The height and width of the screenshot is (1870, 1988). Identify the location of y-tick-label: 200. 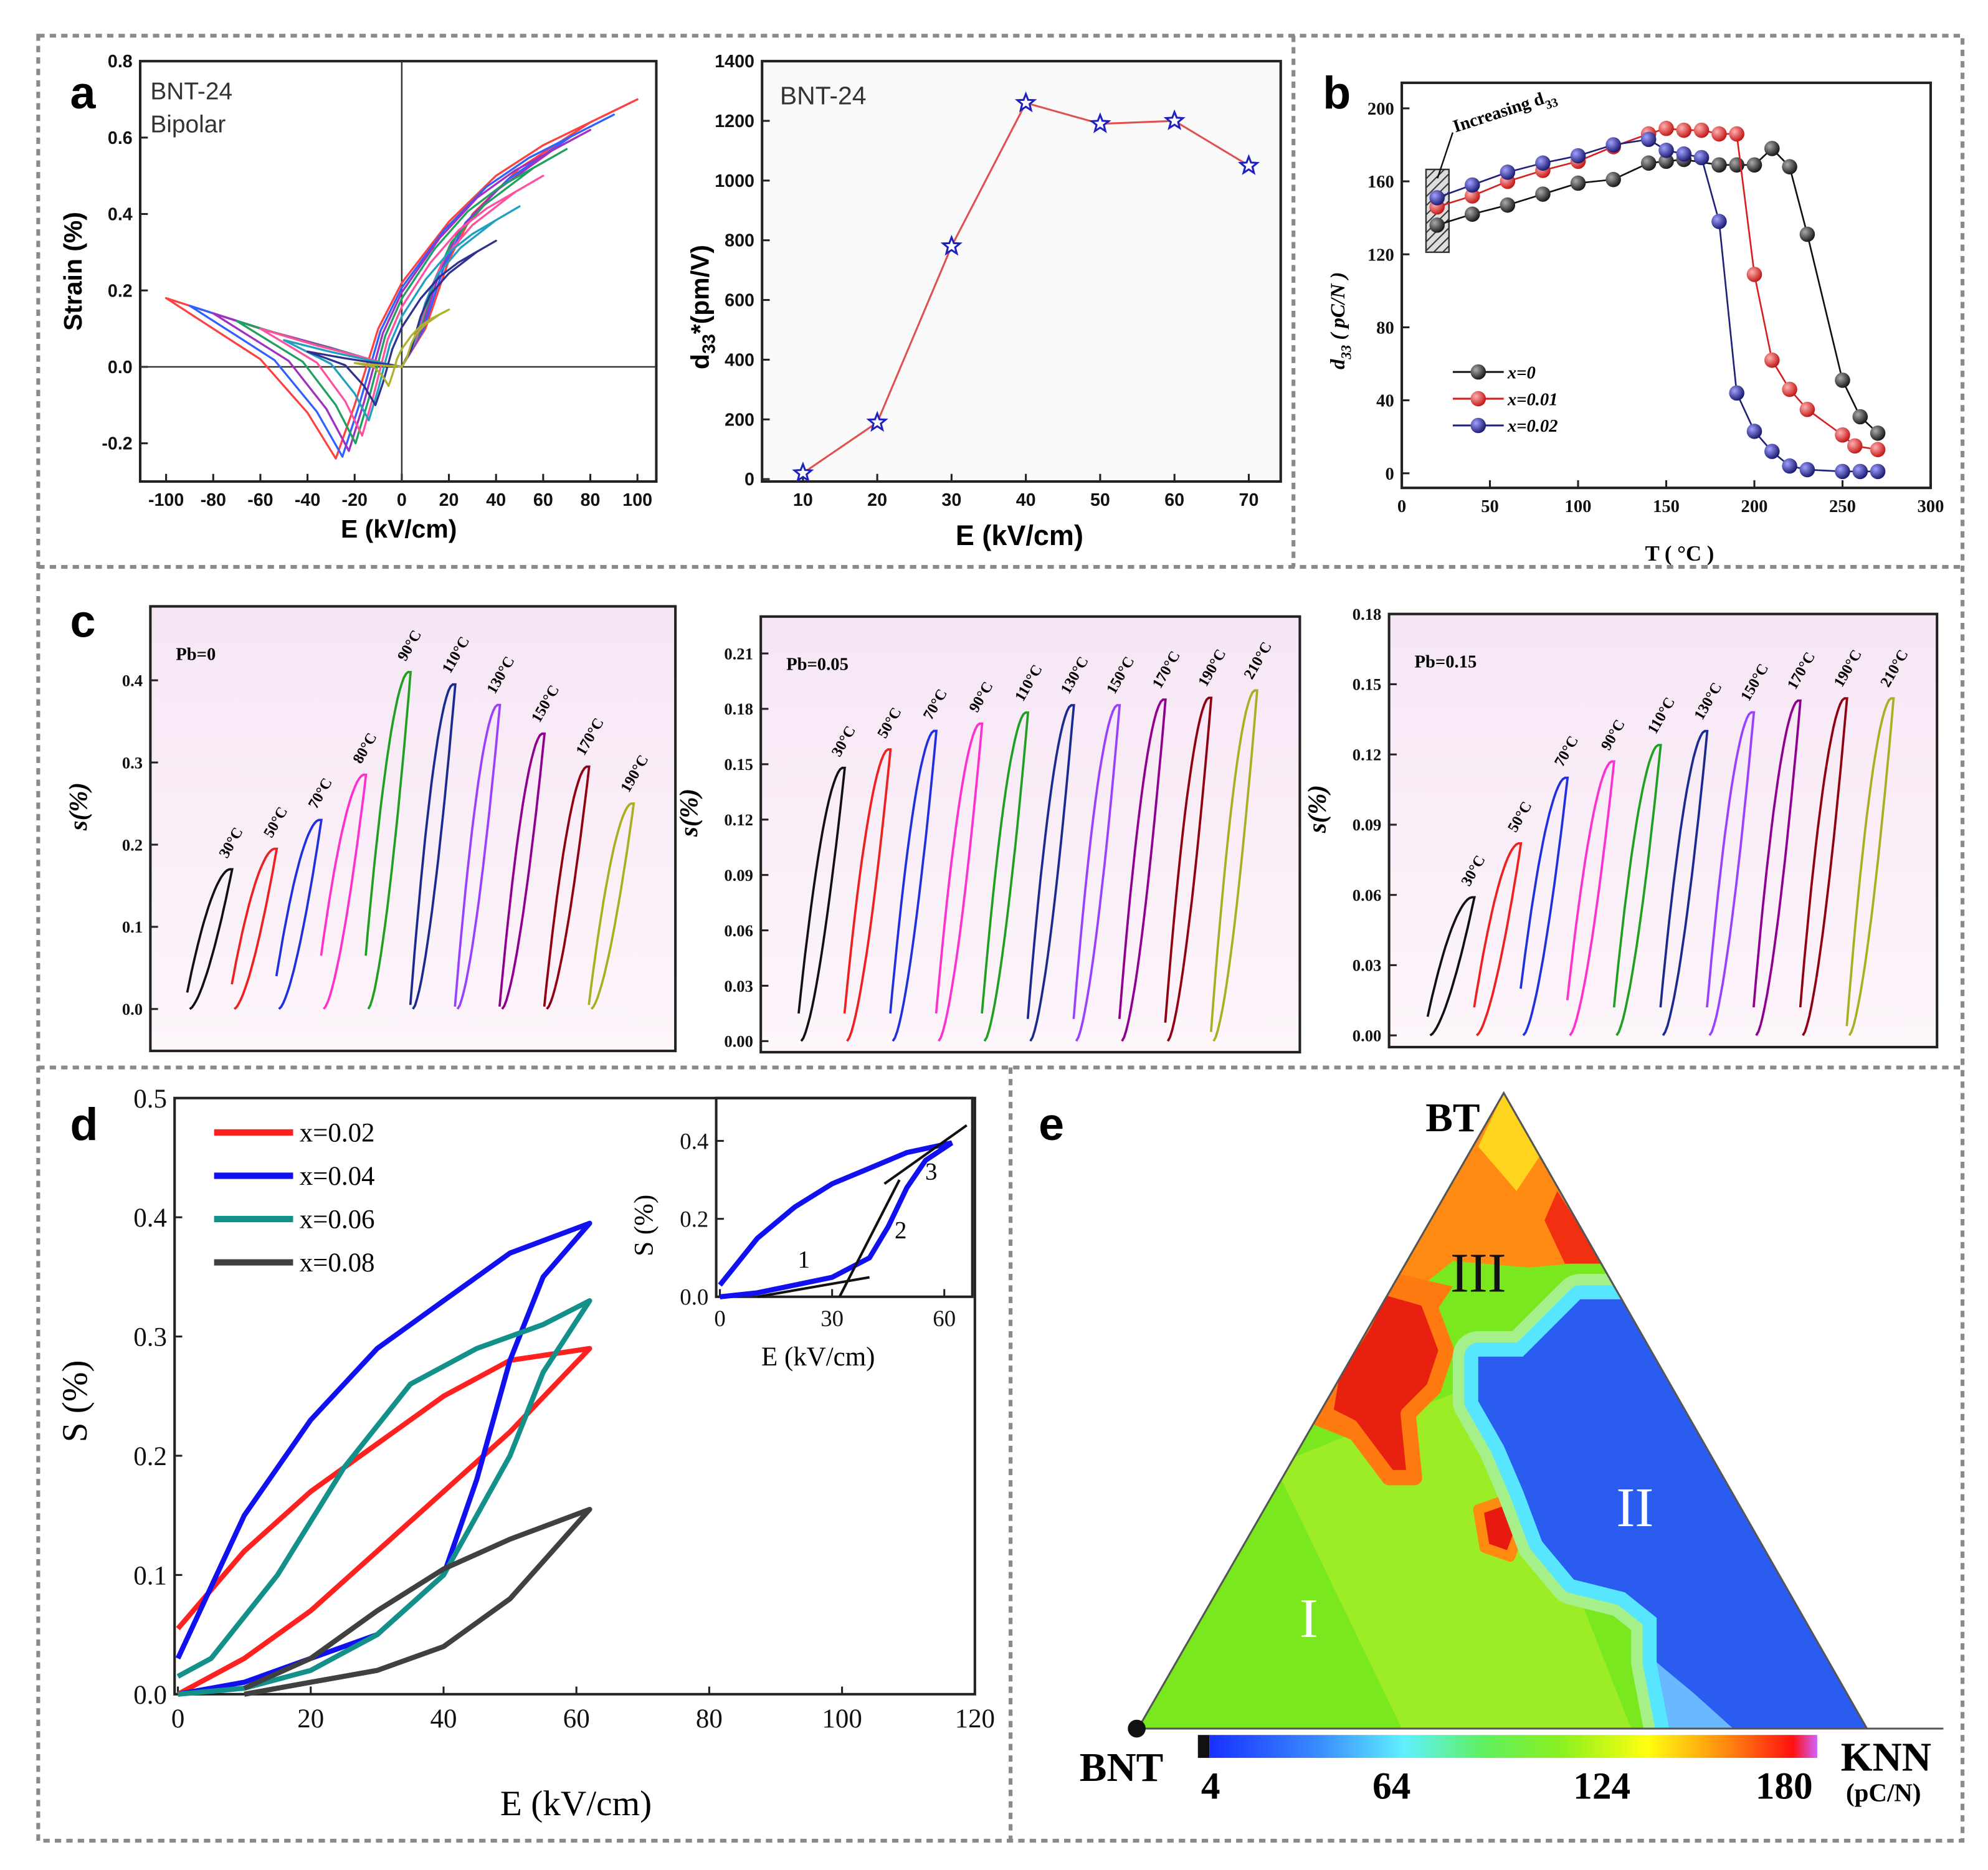
(1380, 109).